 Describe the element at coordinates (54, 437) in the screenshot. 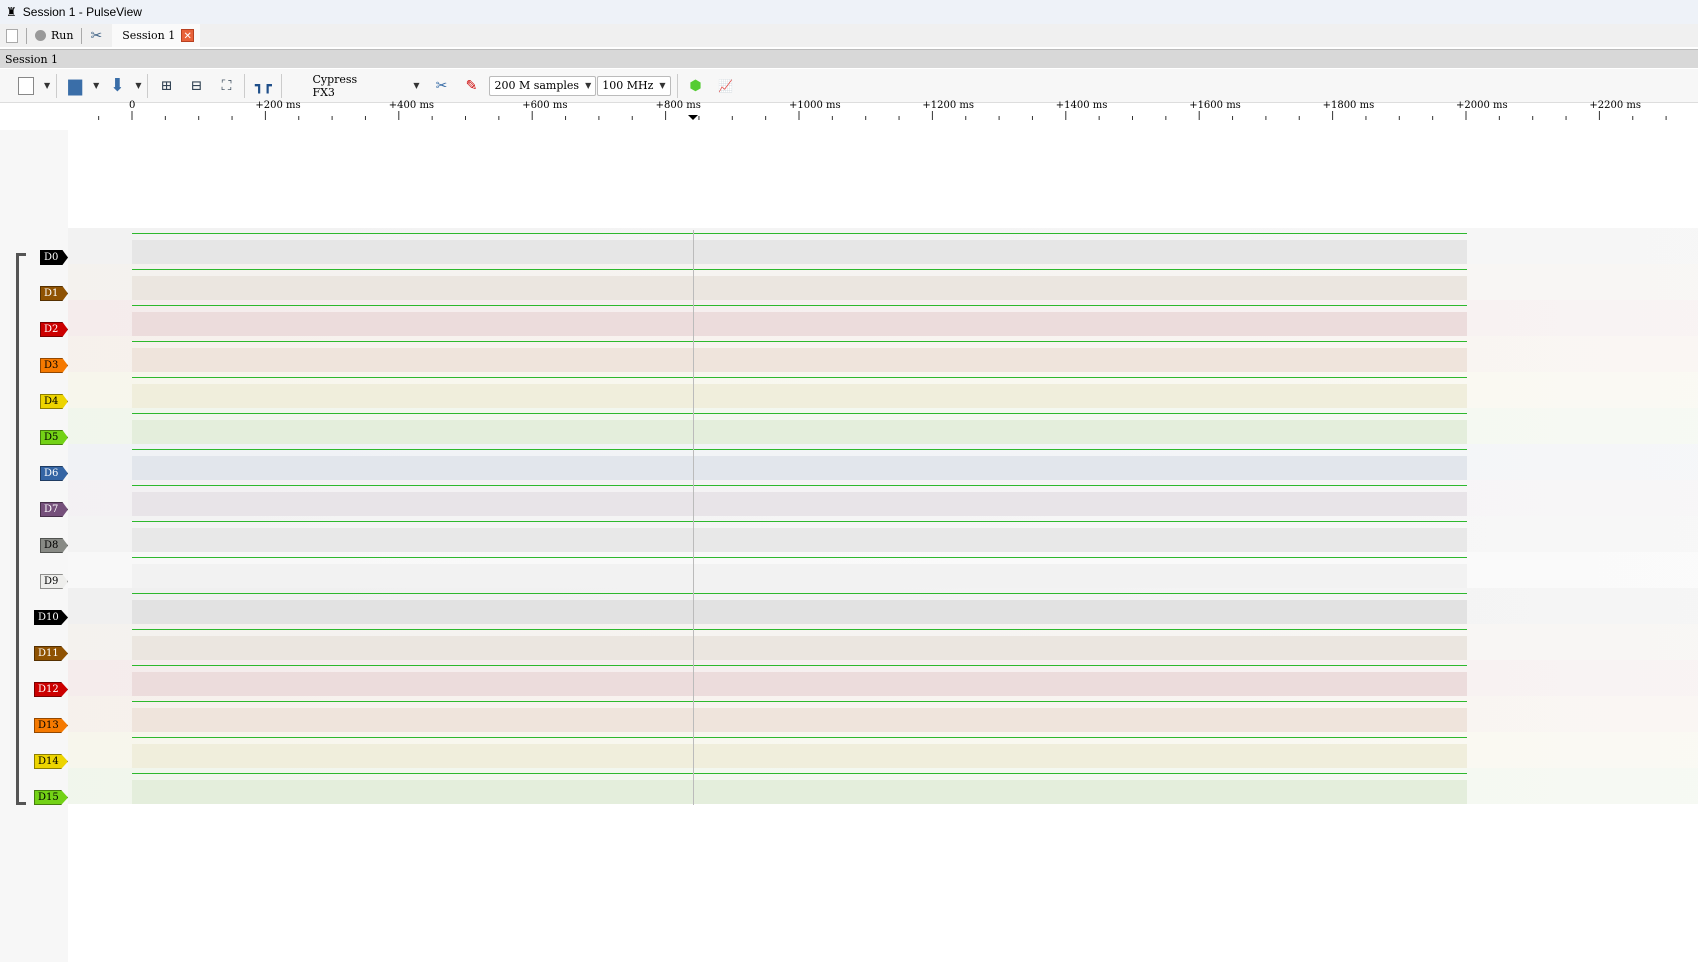

I see `channel-label-d5: D5` at that location.